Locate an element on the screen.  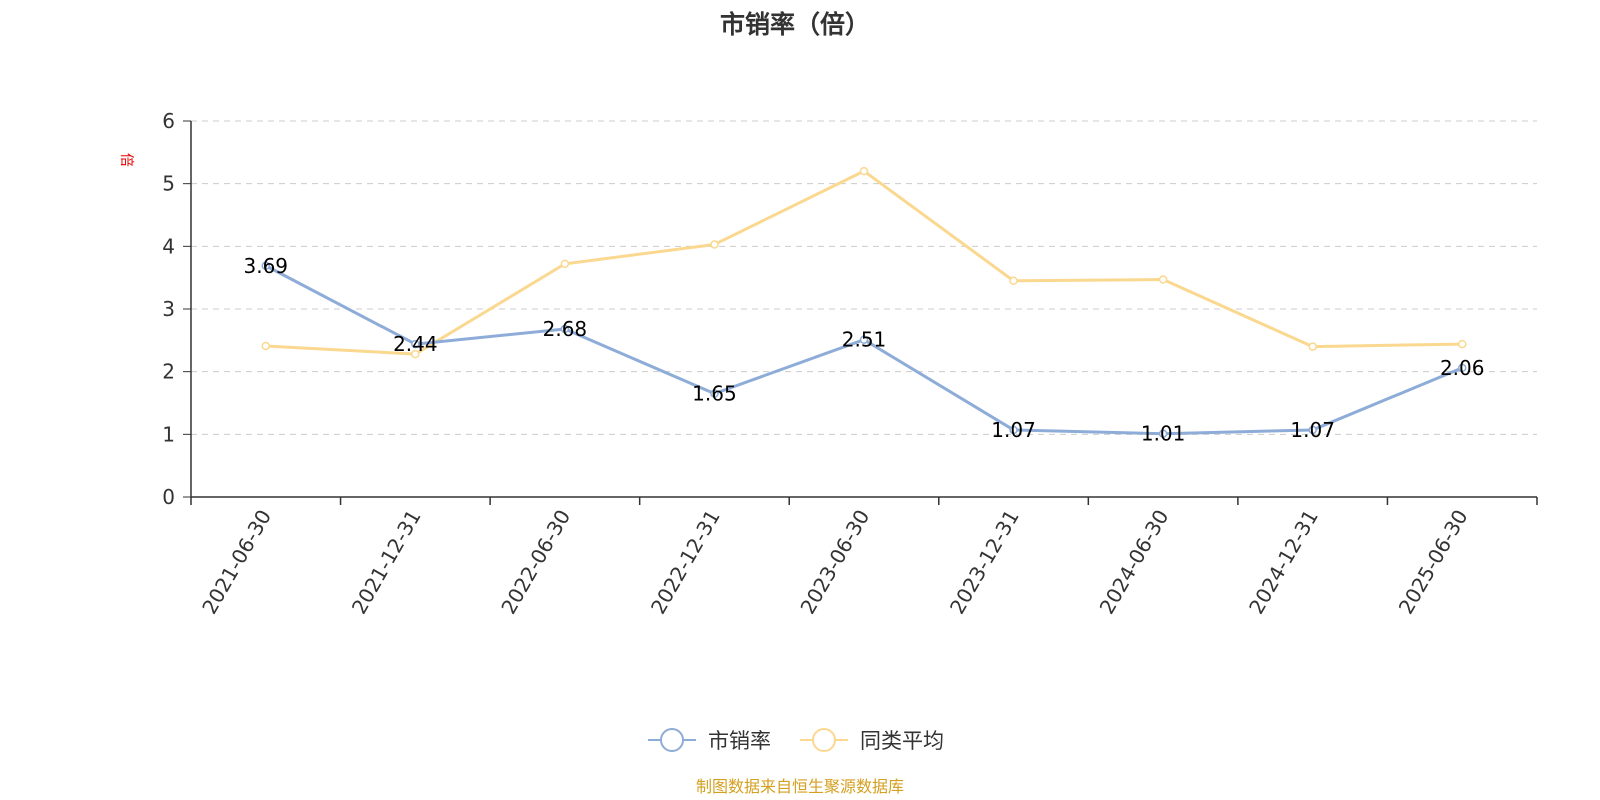
data-label: 1.01 is located at coordinates (1163, 434).